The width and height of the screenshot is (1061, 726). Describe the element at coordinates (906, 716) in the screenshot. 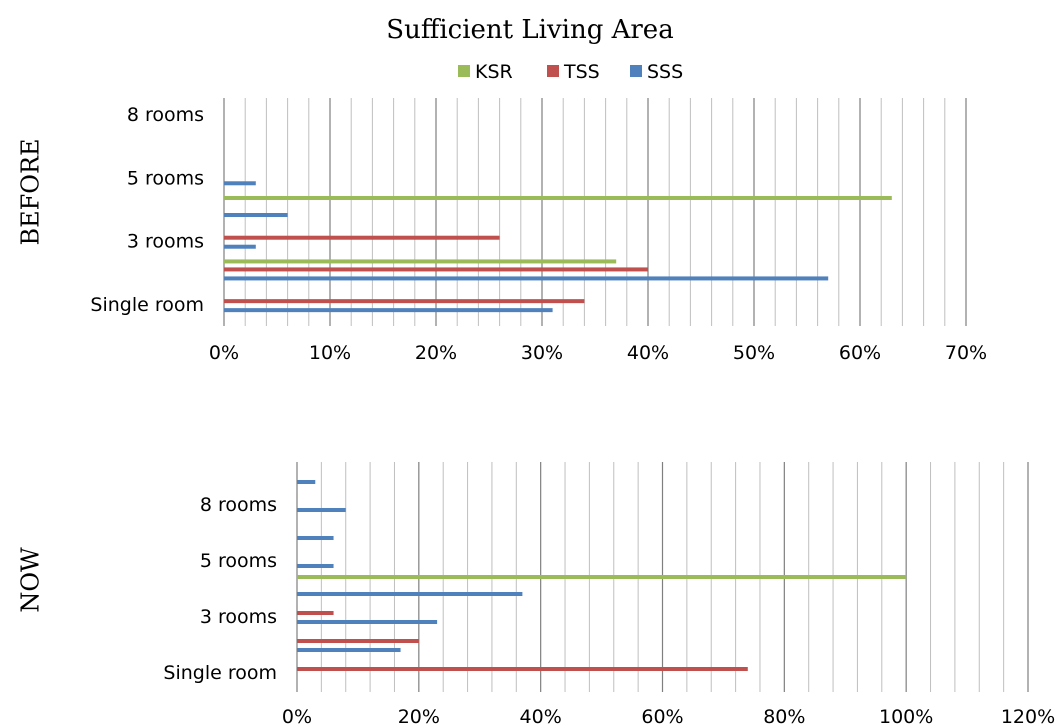

I see `x-tick-label: 100%` at that location.